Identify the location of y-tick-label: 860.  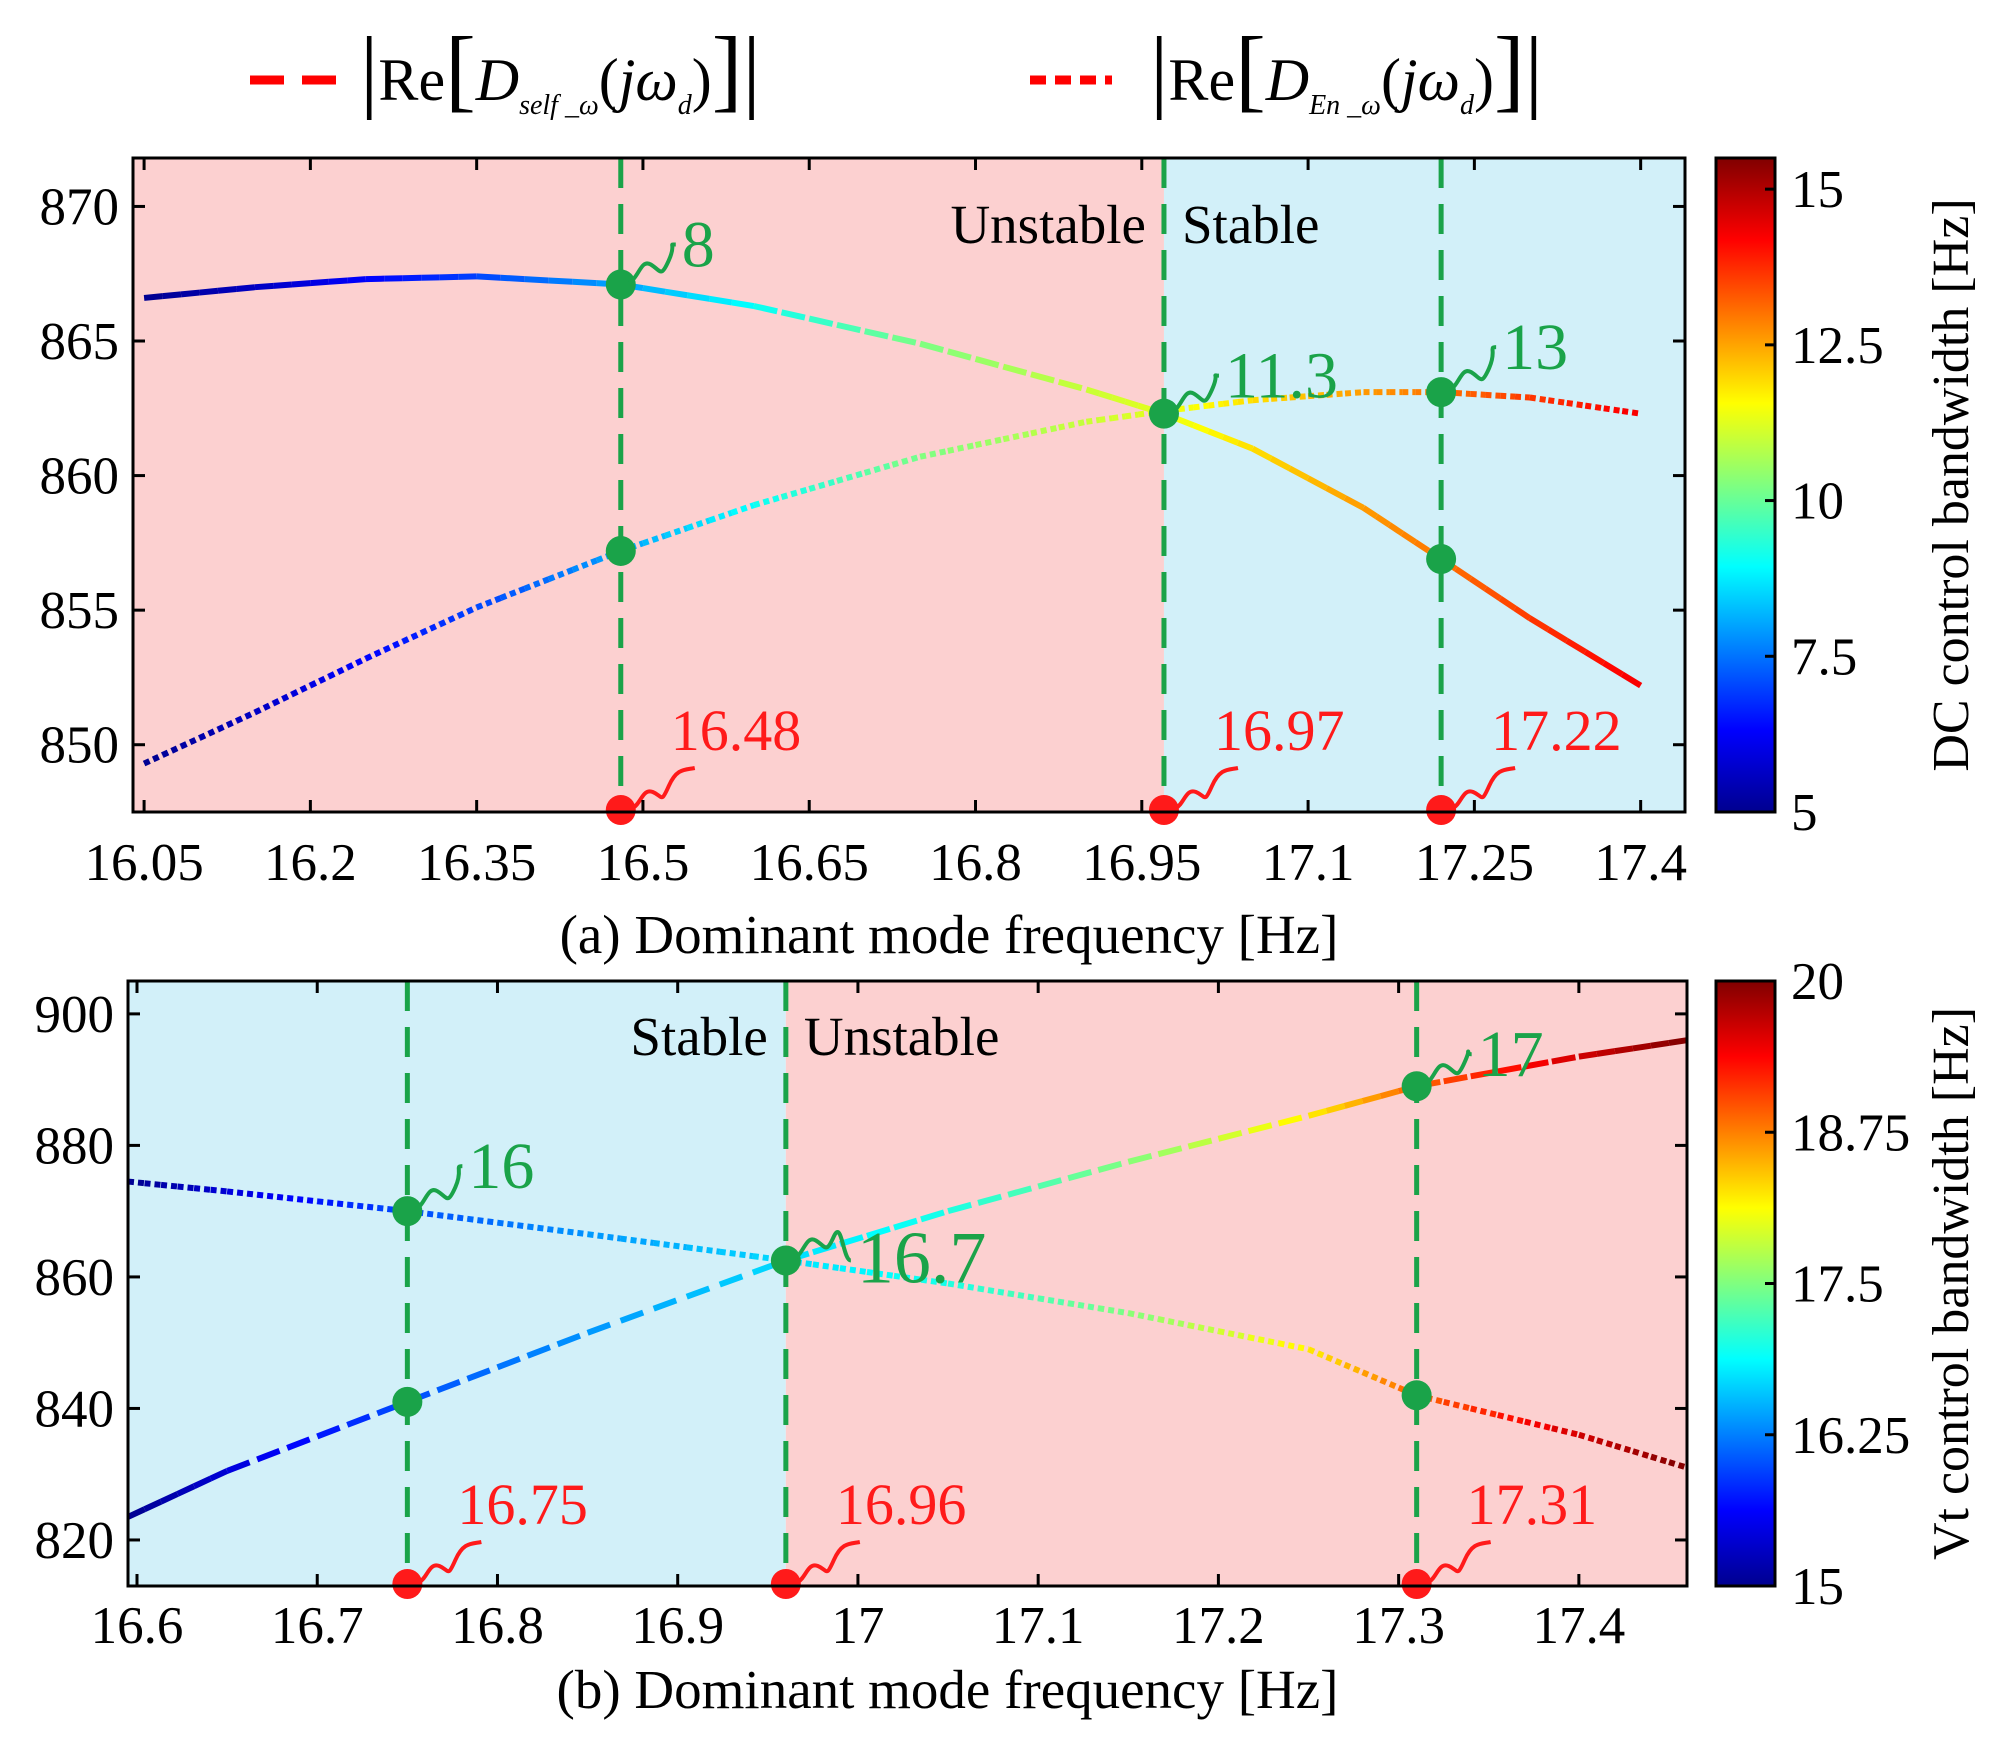
(80, 477).